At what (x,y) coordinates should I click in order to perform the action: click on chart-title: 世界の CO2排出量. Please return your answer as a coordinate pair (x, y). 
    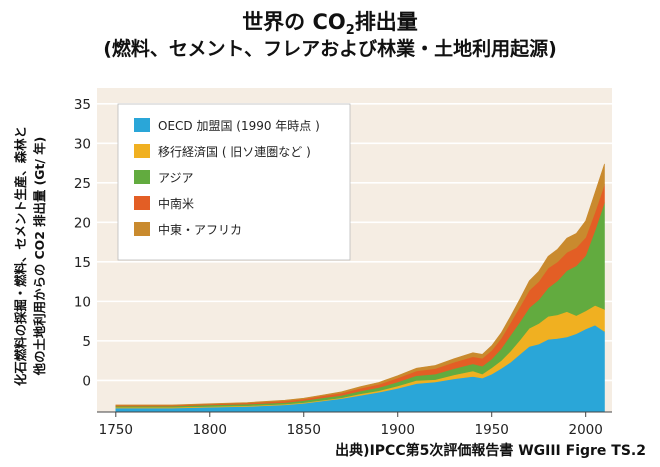
    Looking at the image, I should click on (330, 22).